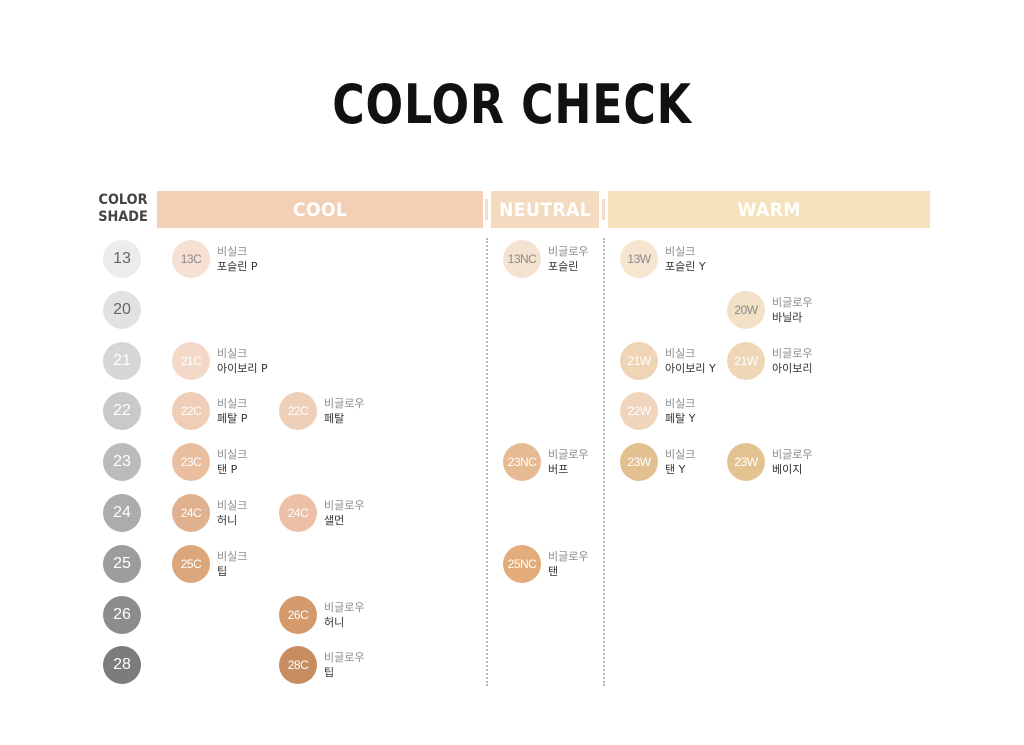  Describe the element at coordinates (191, 259) in the screenshot. I see `swatch-color-dot: 13C` at that location.